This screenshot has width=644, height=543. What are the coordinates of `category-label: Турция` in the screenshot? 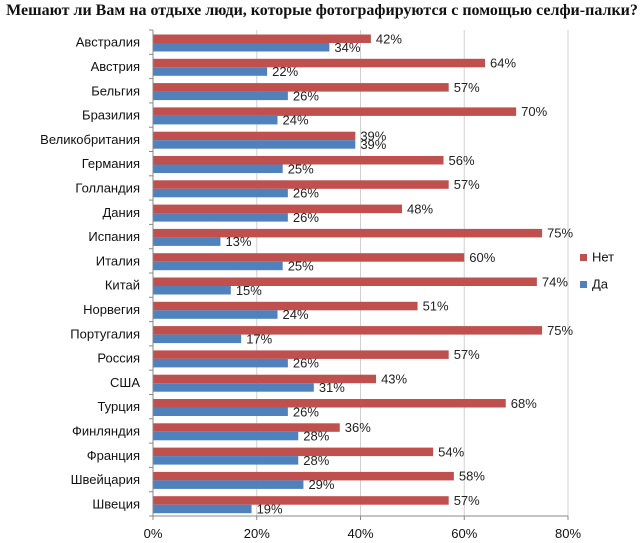 It's located at (118, 406).